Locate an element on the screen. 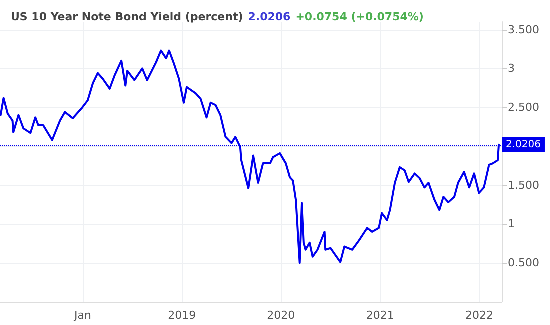 Image resolution: width=550 pixels, height=325 pixels. y-tick-label: 0.500 is located at coordinates (524, 263).